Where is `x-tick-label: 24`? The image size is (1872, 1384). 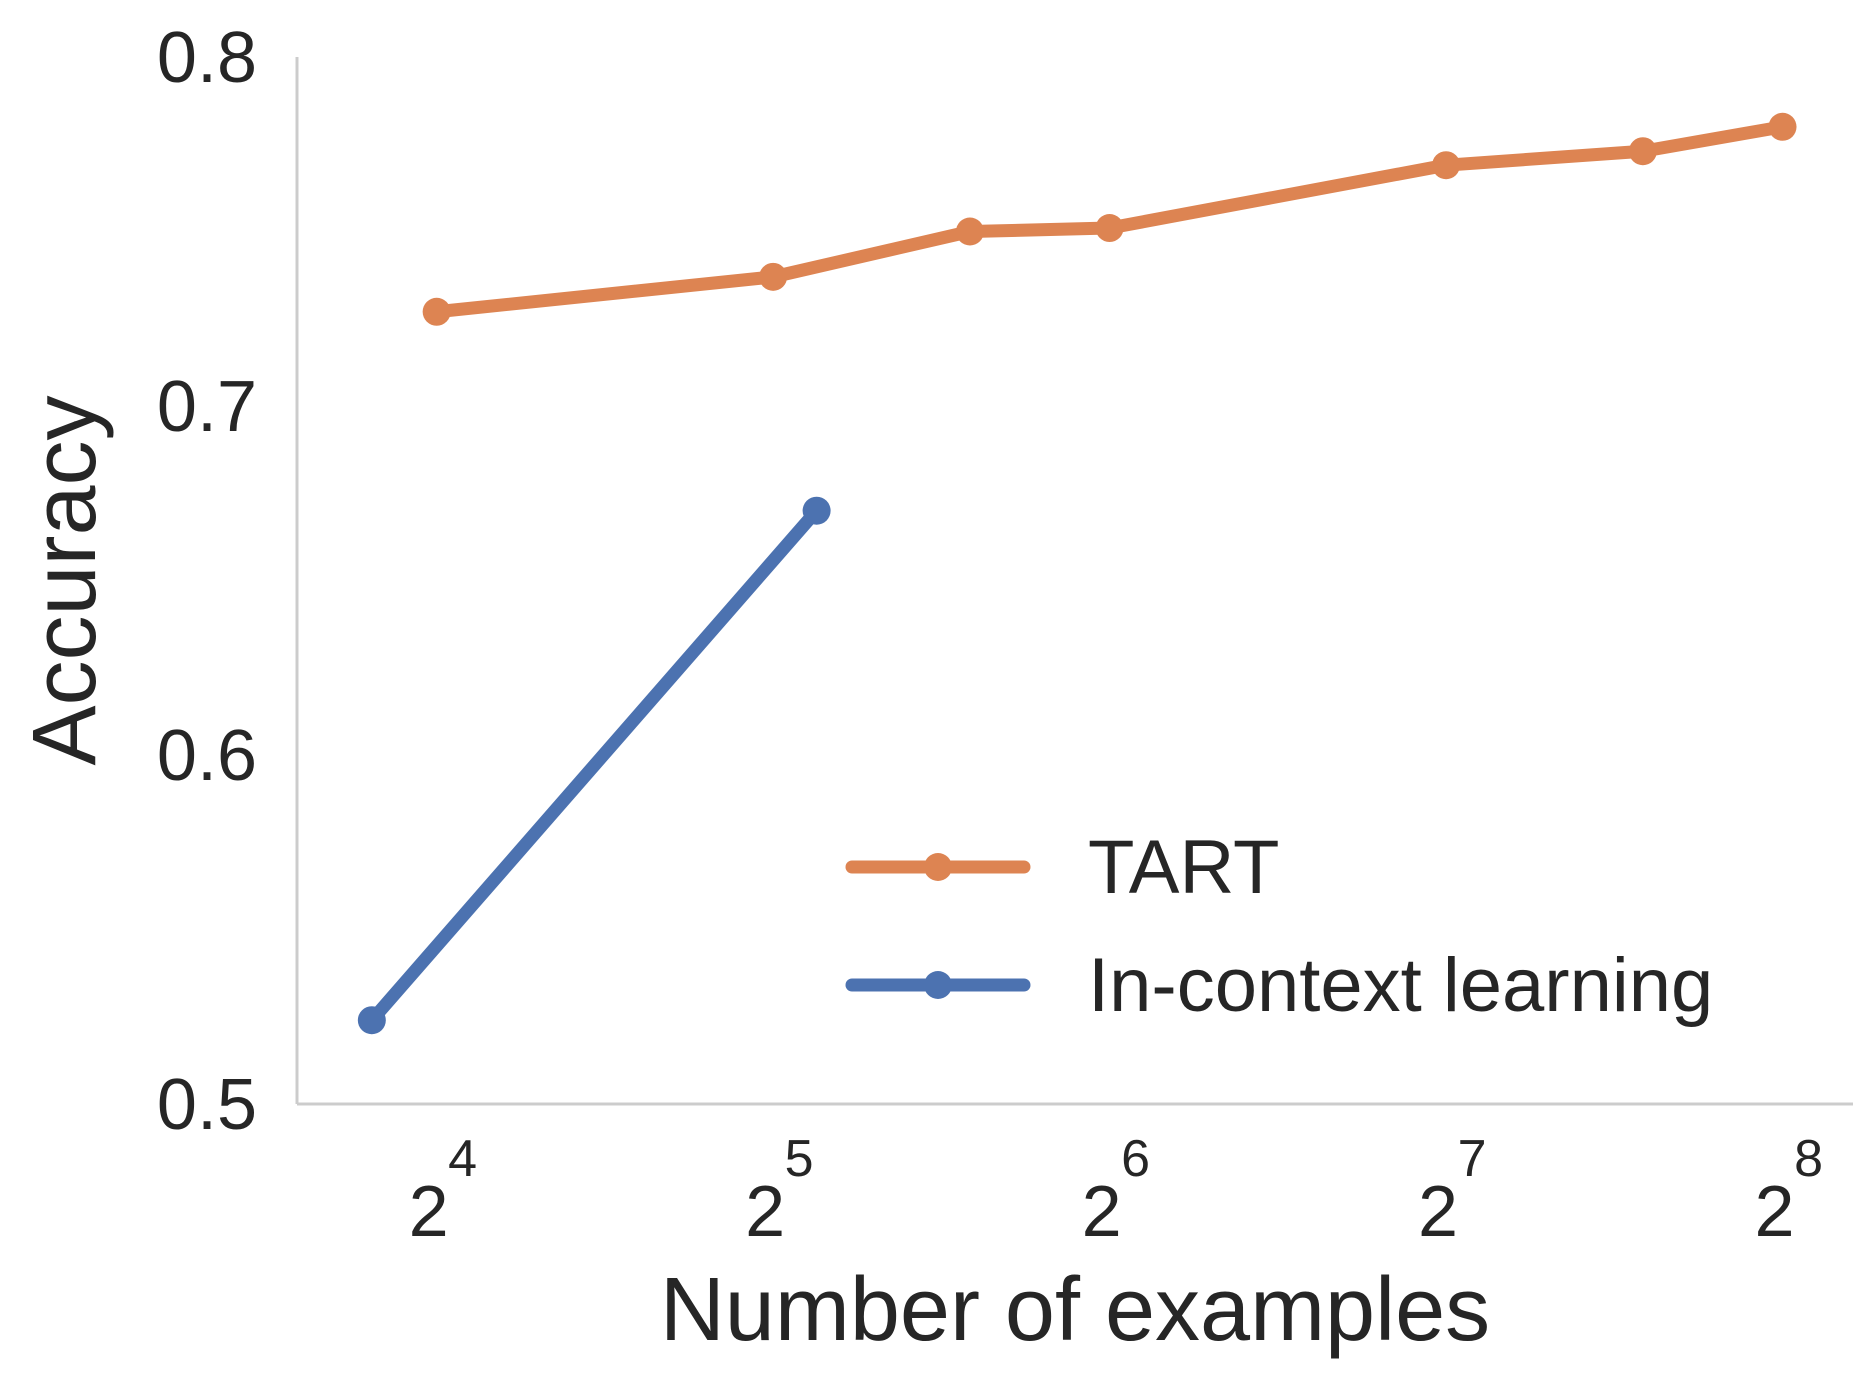
x-tick-label: 24 is located at coordinates (443, 1191).